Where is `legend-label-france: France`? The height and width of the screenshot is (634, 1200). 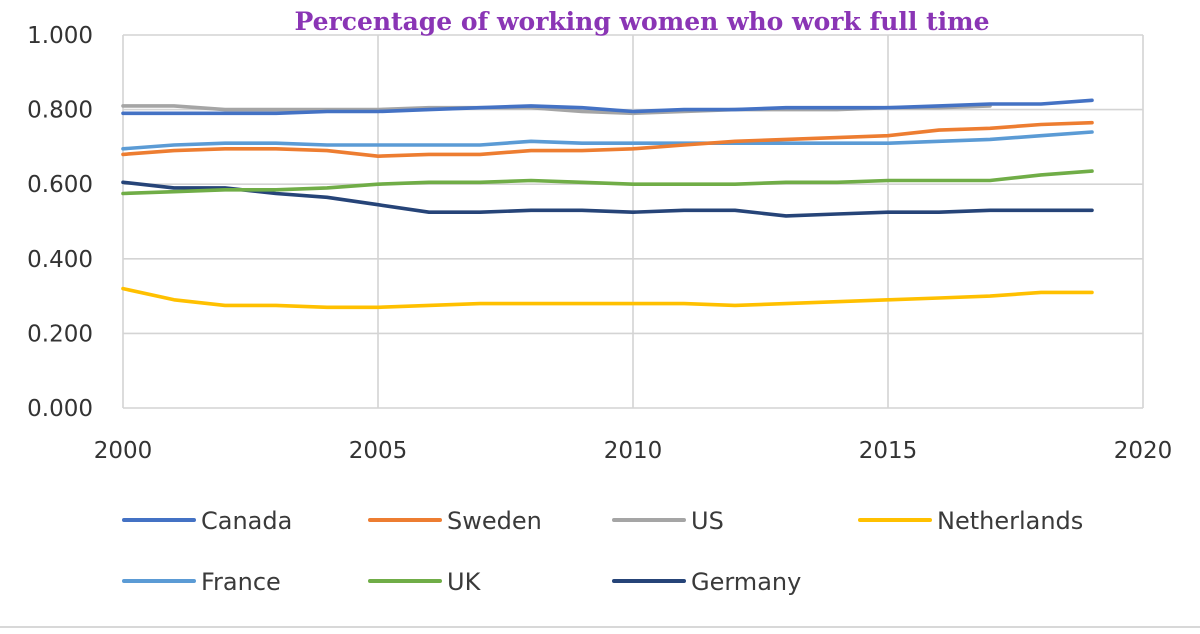 legend-label-france: France is located at coordinates (241, 582).